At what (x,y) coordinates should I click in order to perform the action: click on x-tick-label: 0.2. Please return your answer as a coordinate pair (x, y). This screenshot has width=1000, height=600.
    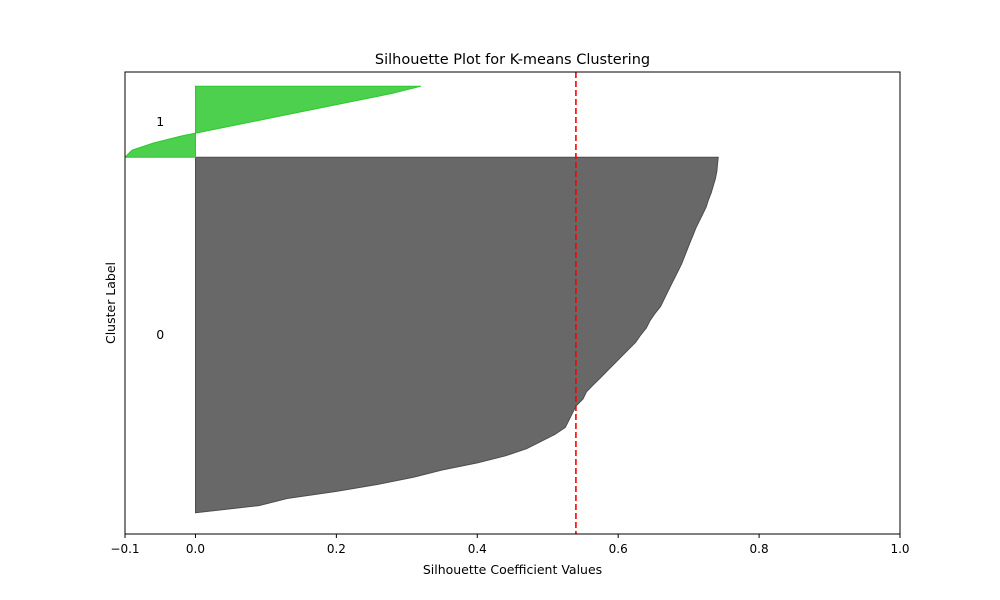
    Looking at the image, I should click on (336, 549).